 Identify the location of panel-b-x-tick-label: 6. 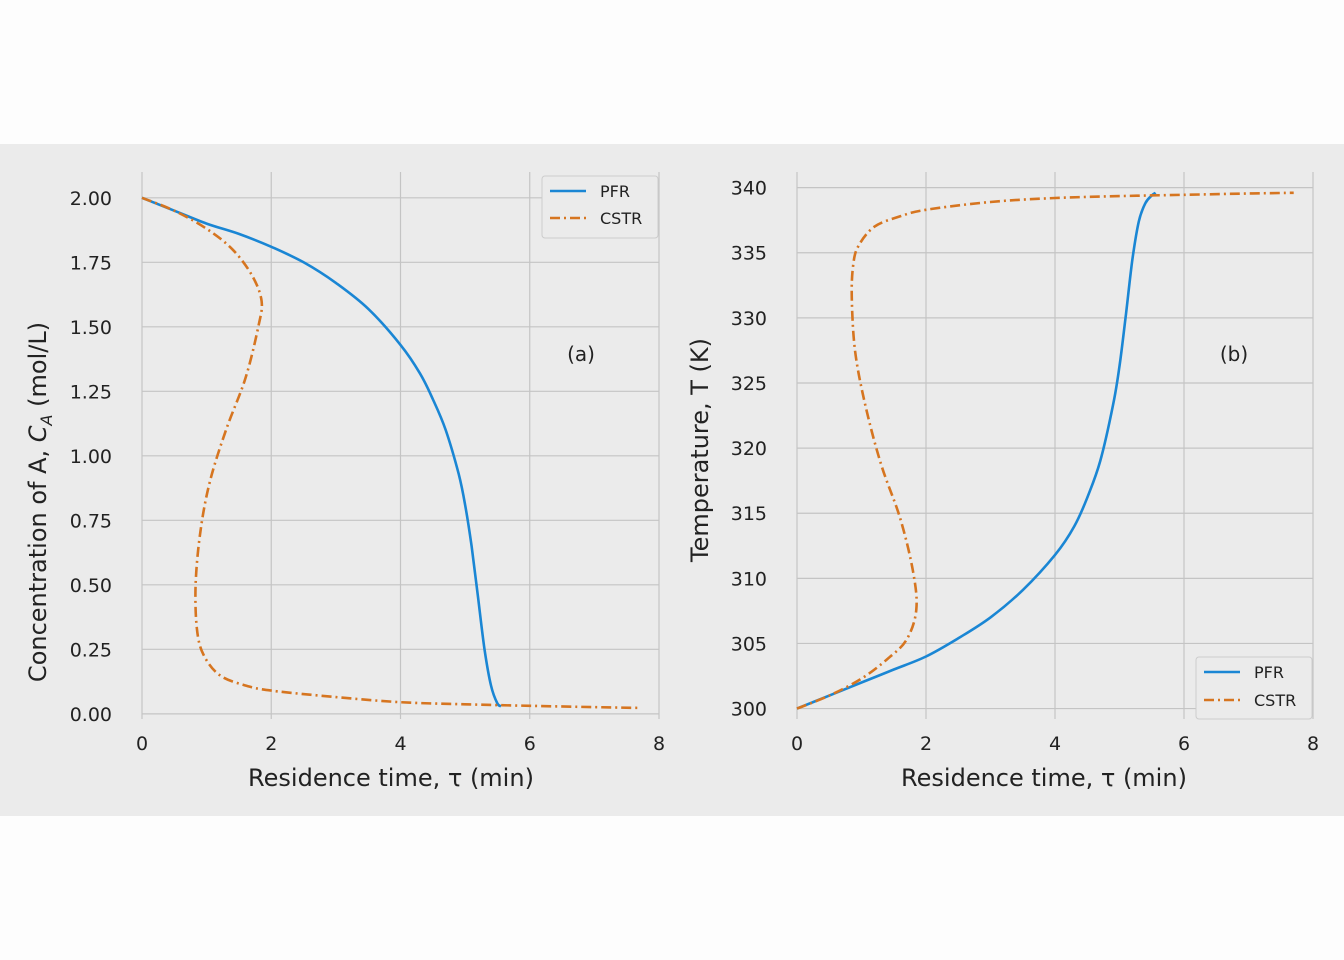
(1184, 744).